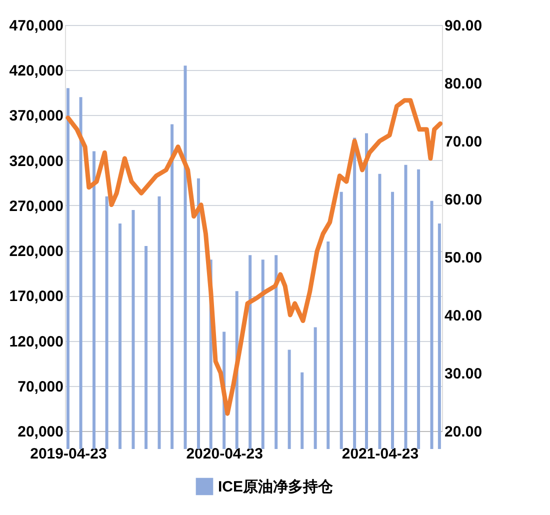 Image resolution: width=550 pixels, height=515 pixels. I want to click on y-tick-label: 370,000, so click(36, 116).